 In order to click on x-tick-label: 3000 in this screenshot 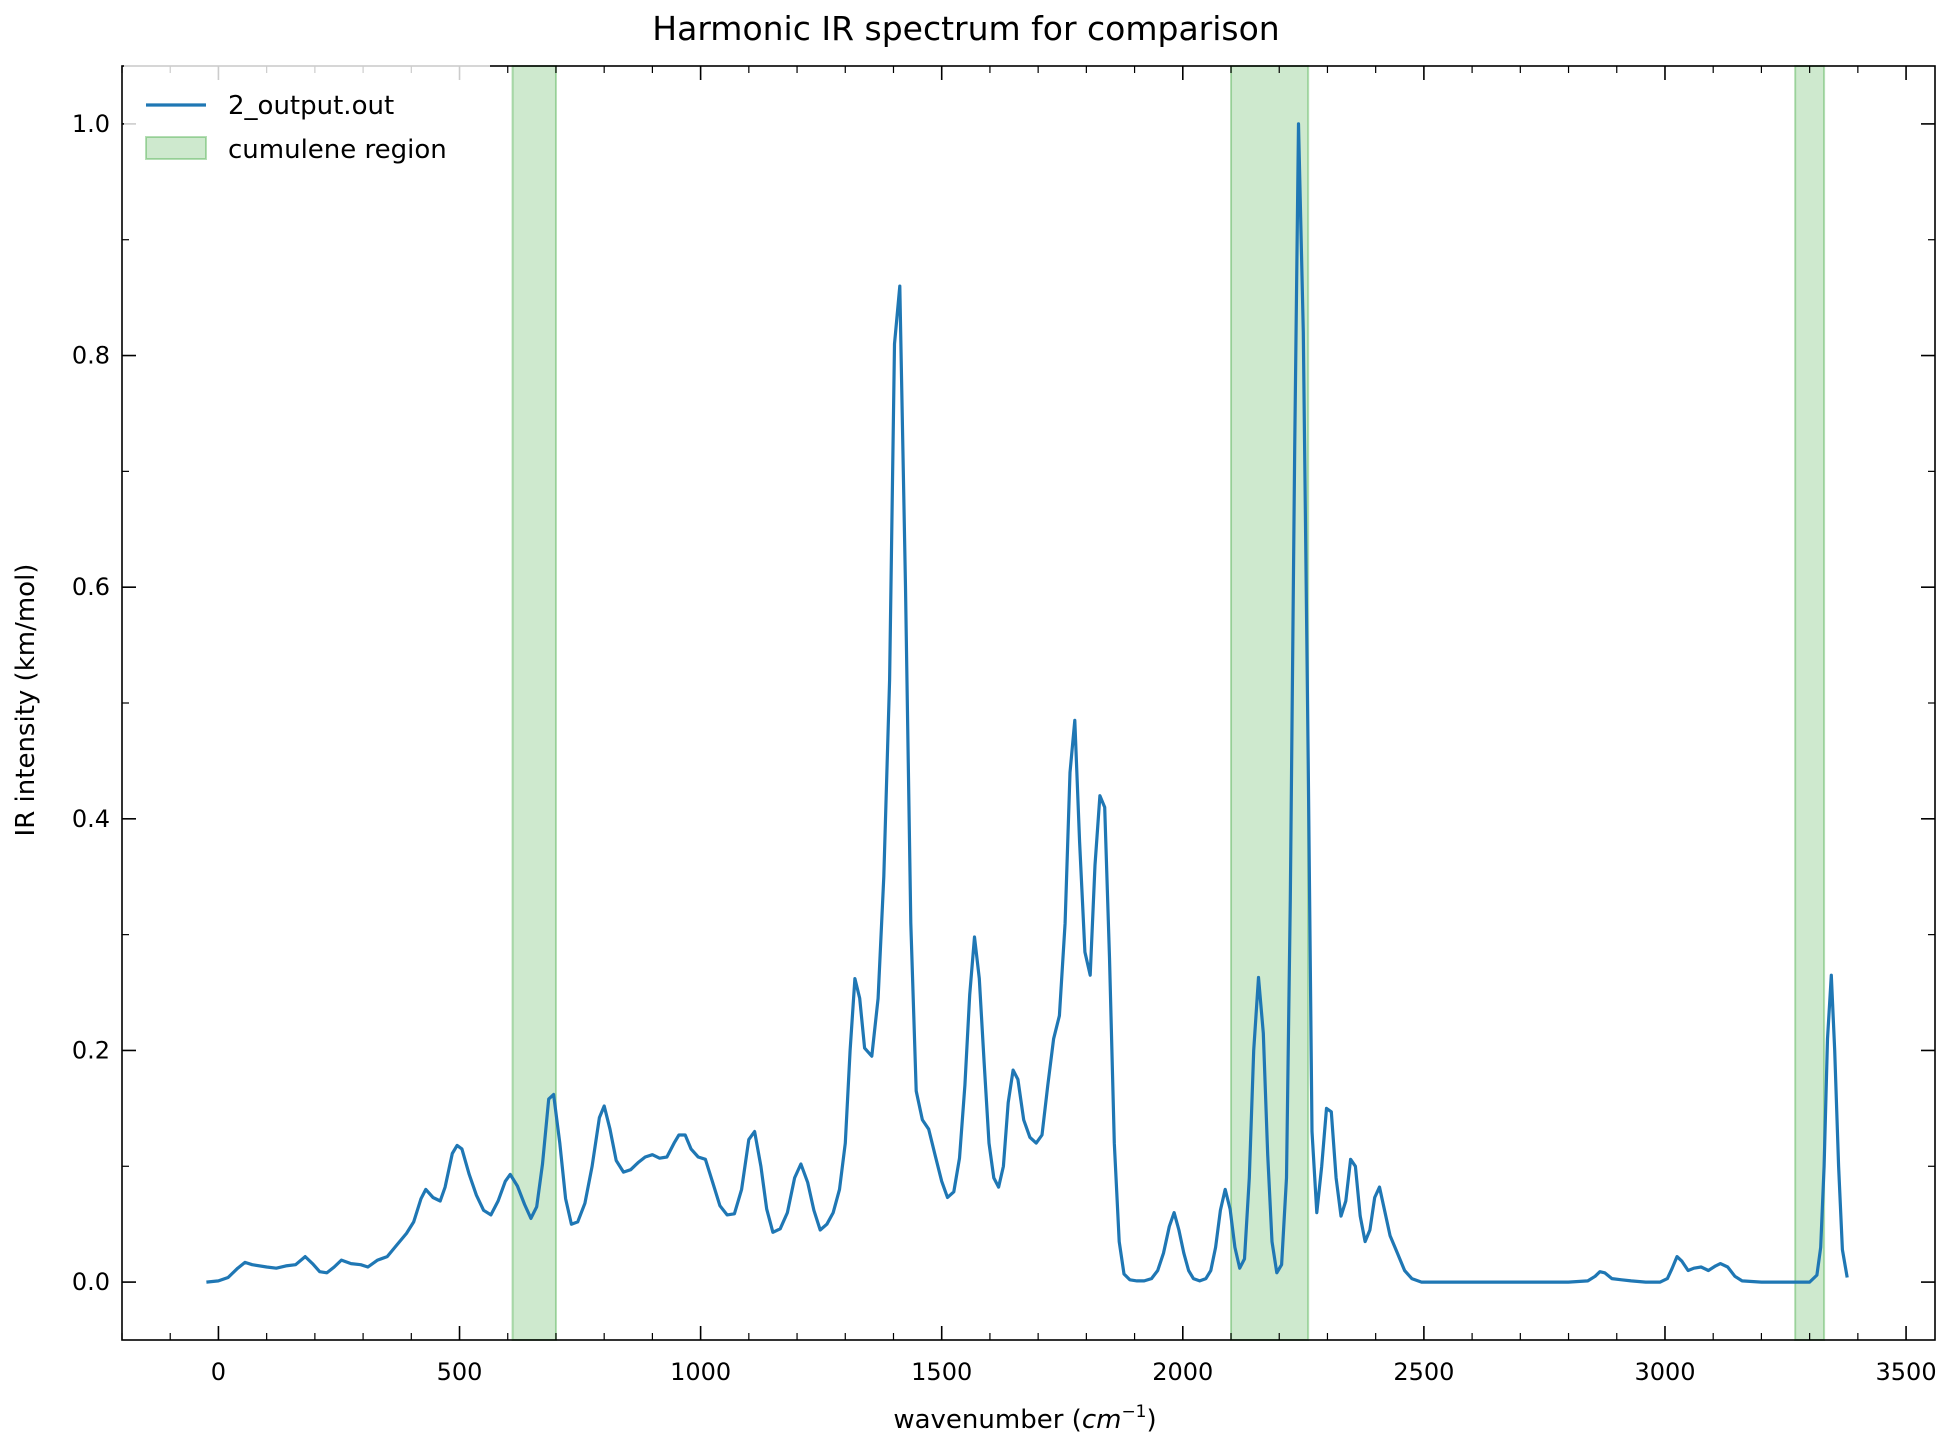, I will do `click(1664, 1372)`.